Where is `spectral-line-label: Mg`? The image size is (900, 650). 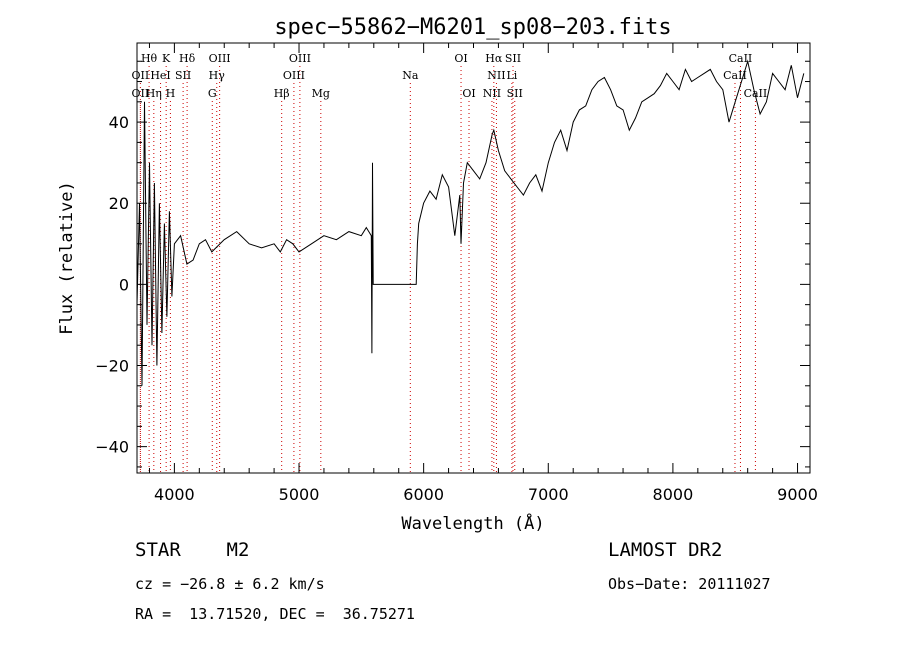
spectral-line-label: Mg is located at coordinates (321, 93).